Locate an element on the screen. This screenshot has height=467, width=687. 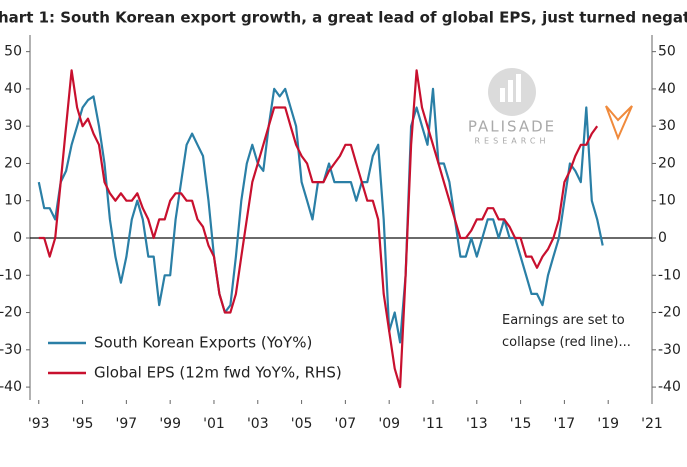
watermark: PALISADE is located at coordinates (512, 127).